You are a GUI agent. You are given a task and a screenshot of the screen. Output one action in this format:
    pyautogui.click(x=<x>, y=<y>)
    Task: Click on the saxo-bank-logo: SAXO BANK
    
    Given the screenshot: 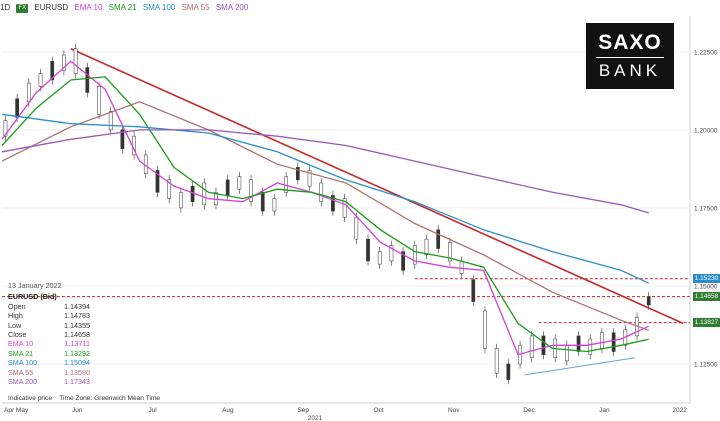 What is the action you would take?
    pyautogui.click(x=630, y=56)
    